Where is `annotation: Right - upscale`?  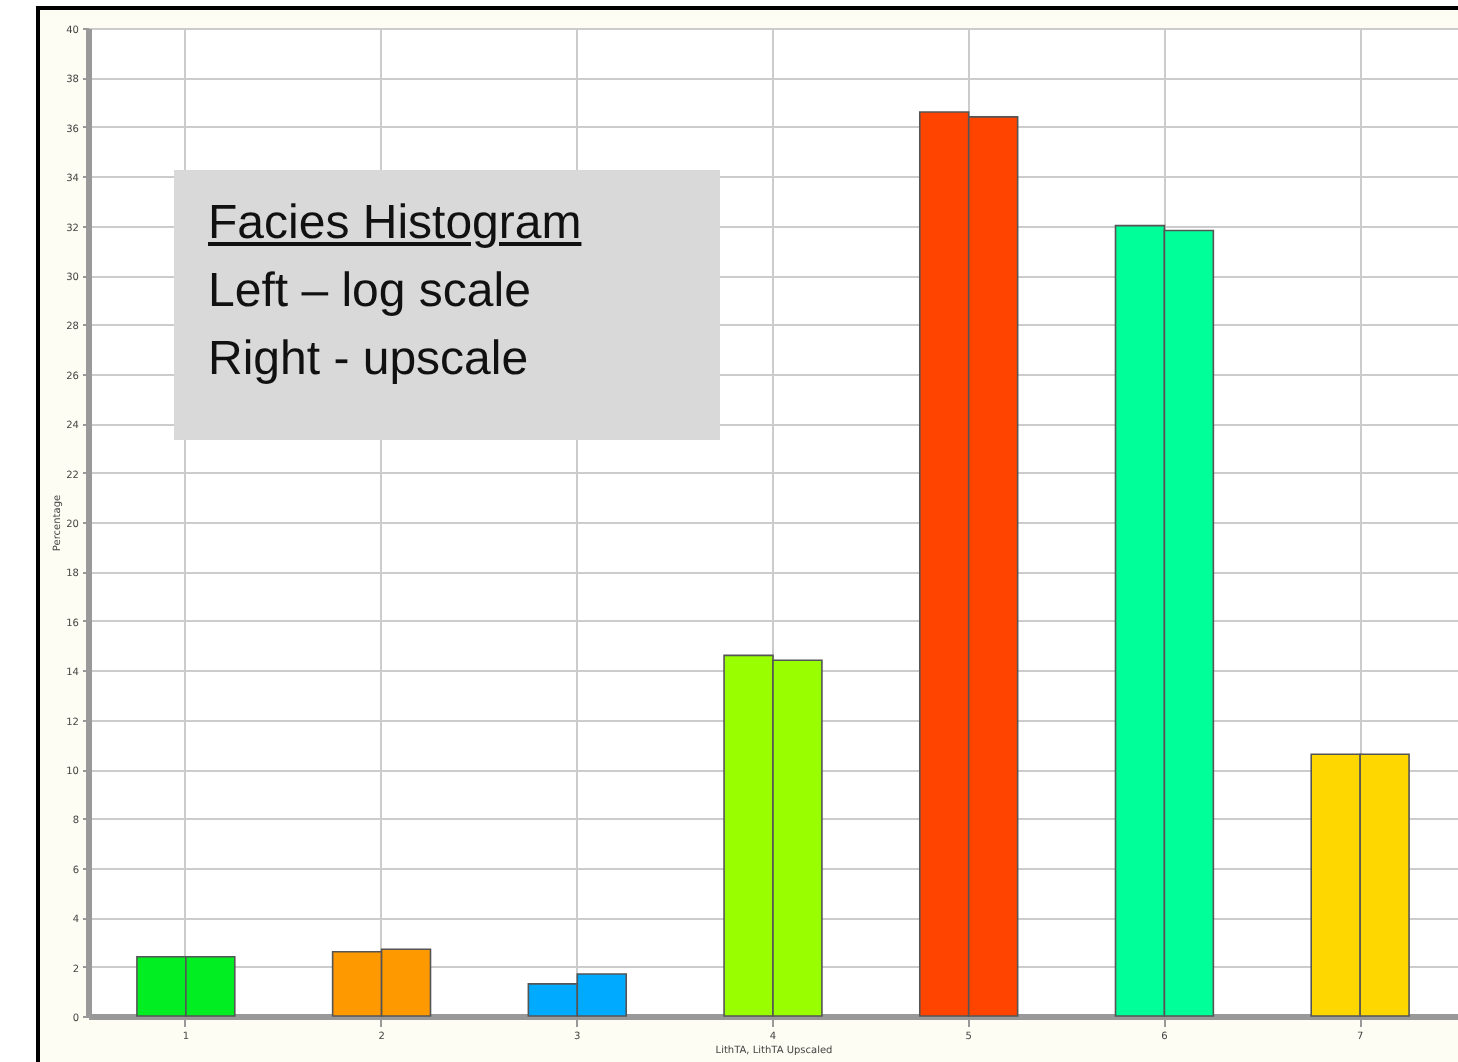
annotation: Right - upscale is located at coordinates (369, 360).